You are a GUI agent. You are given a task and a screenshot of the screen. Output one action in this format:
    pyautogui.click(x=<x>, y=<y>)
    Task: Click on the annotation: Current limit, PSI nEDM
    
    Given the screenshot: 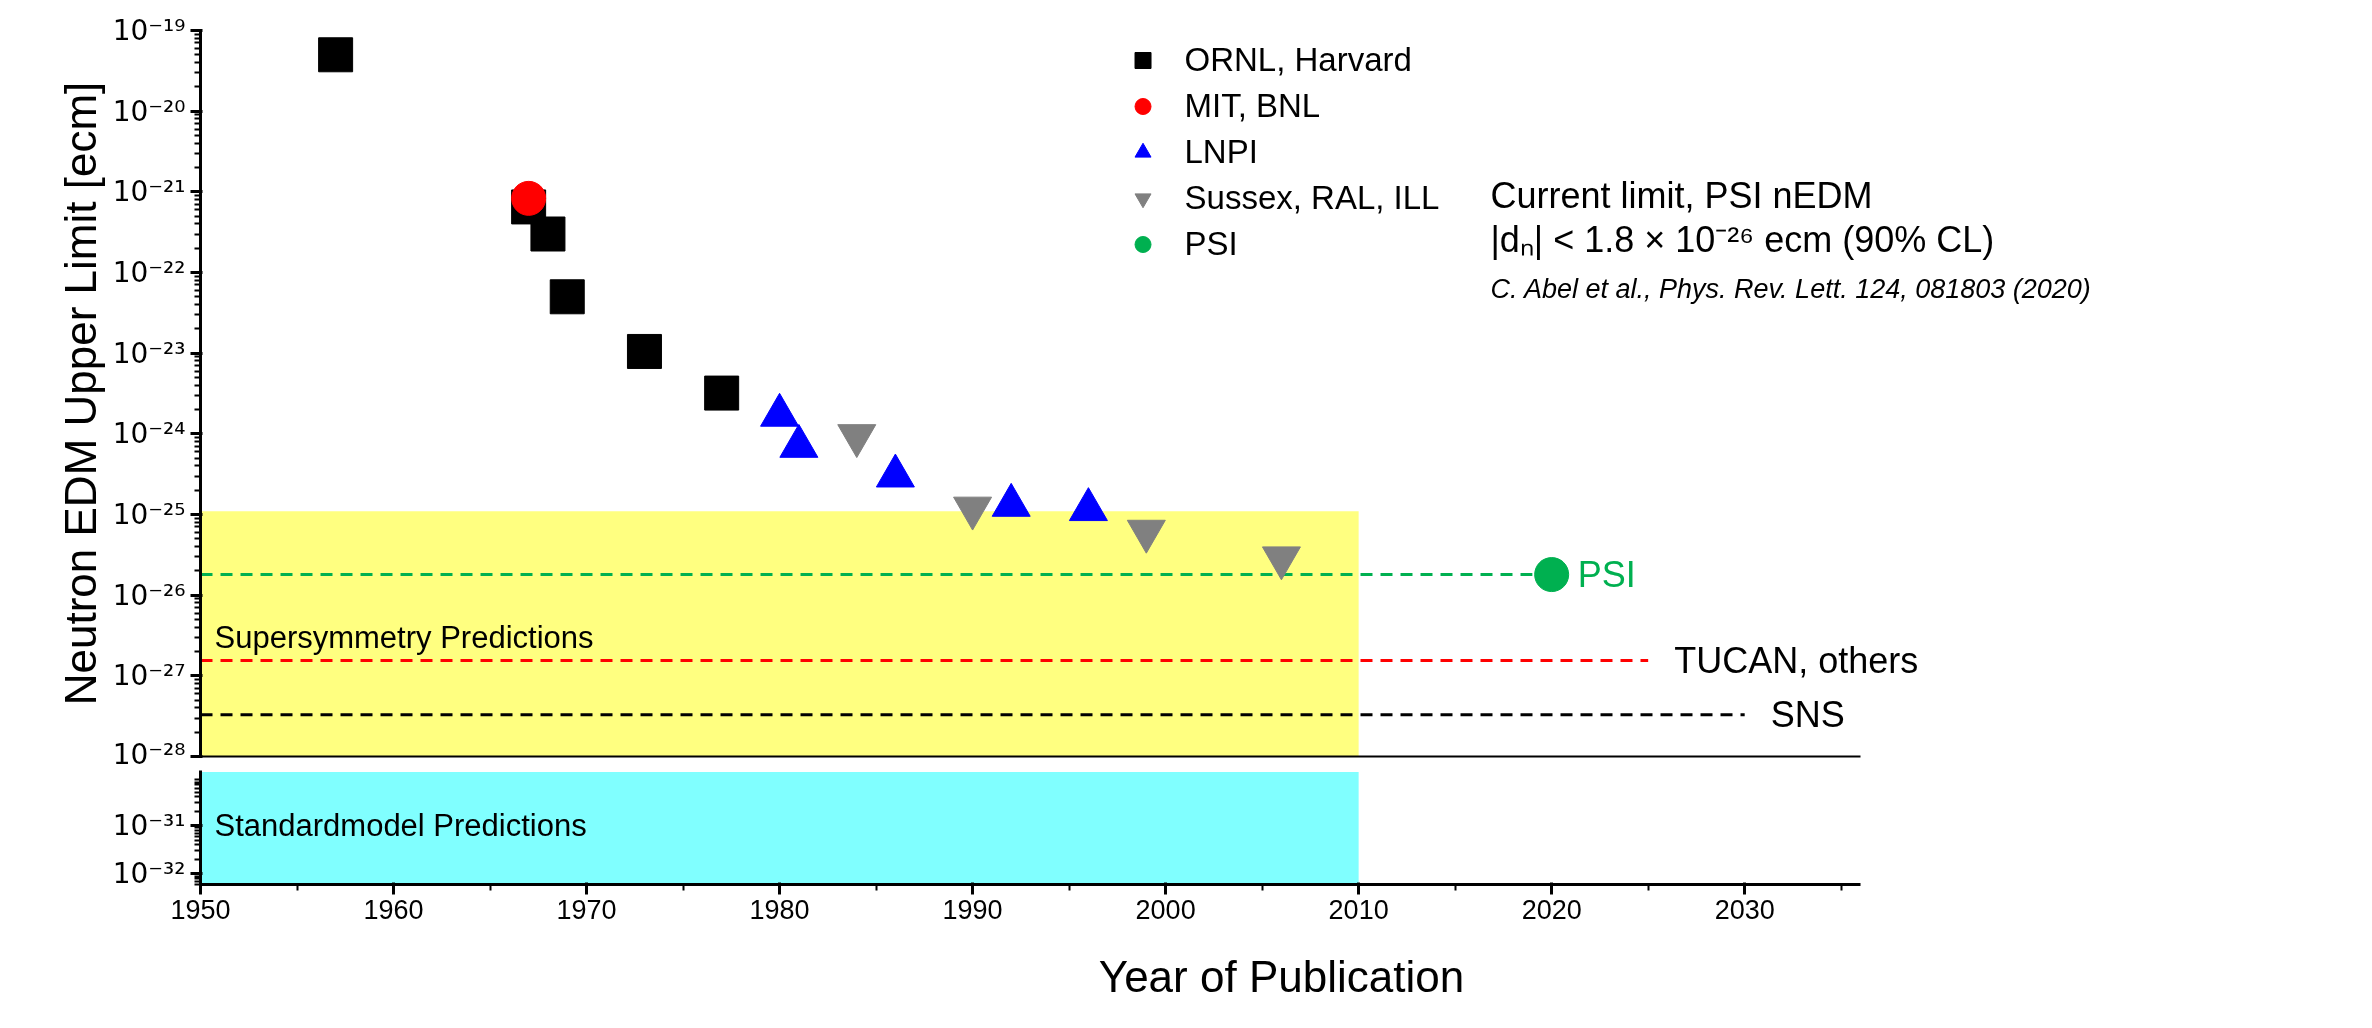 What is the action you would take?
    pyautogui.click(x=1681, y=195)
    